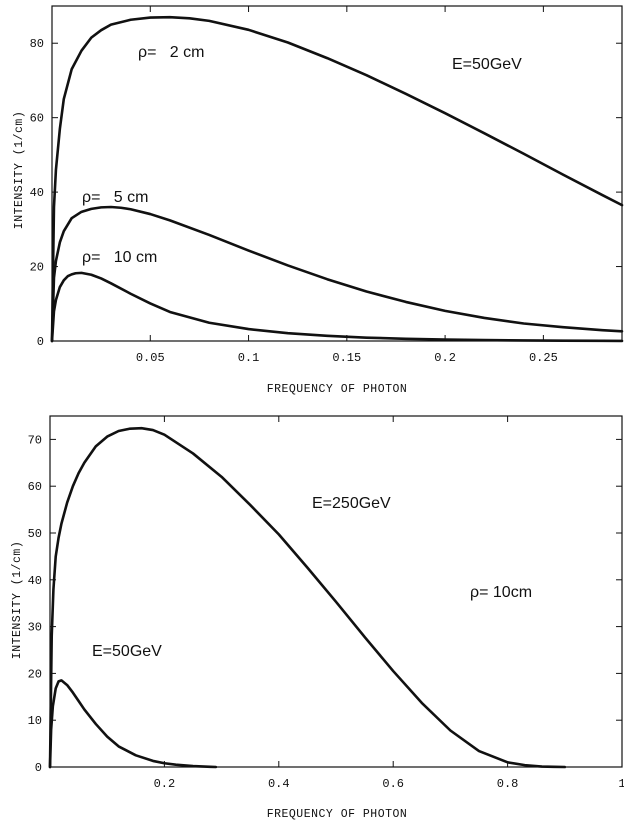  Describe the element at coordinates (393, 784) in the screenshot. I see `x-tick-label: 0.6` at that location.